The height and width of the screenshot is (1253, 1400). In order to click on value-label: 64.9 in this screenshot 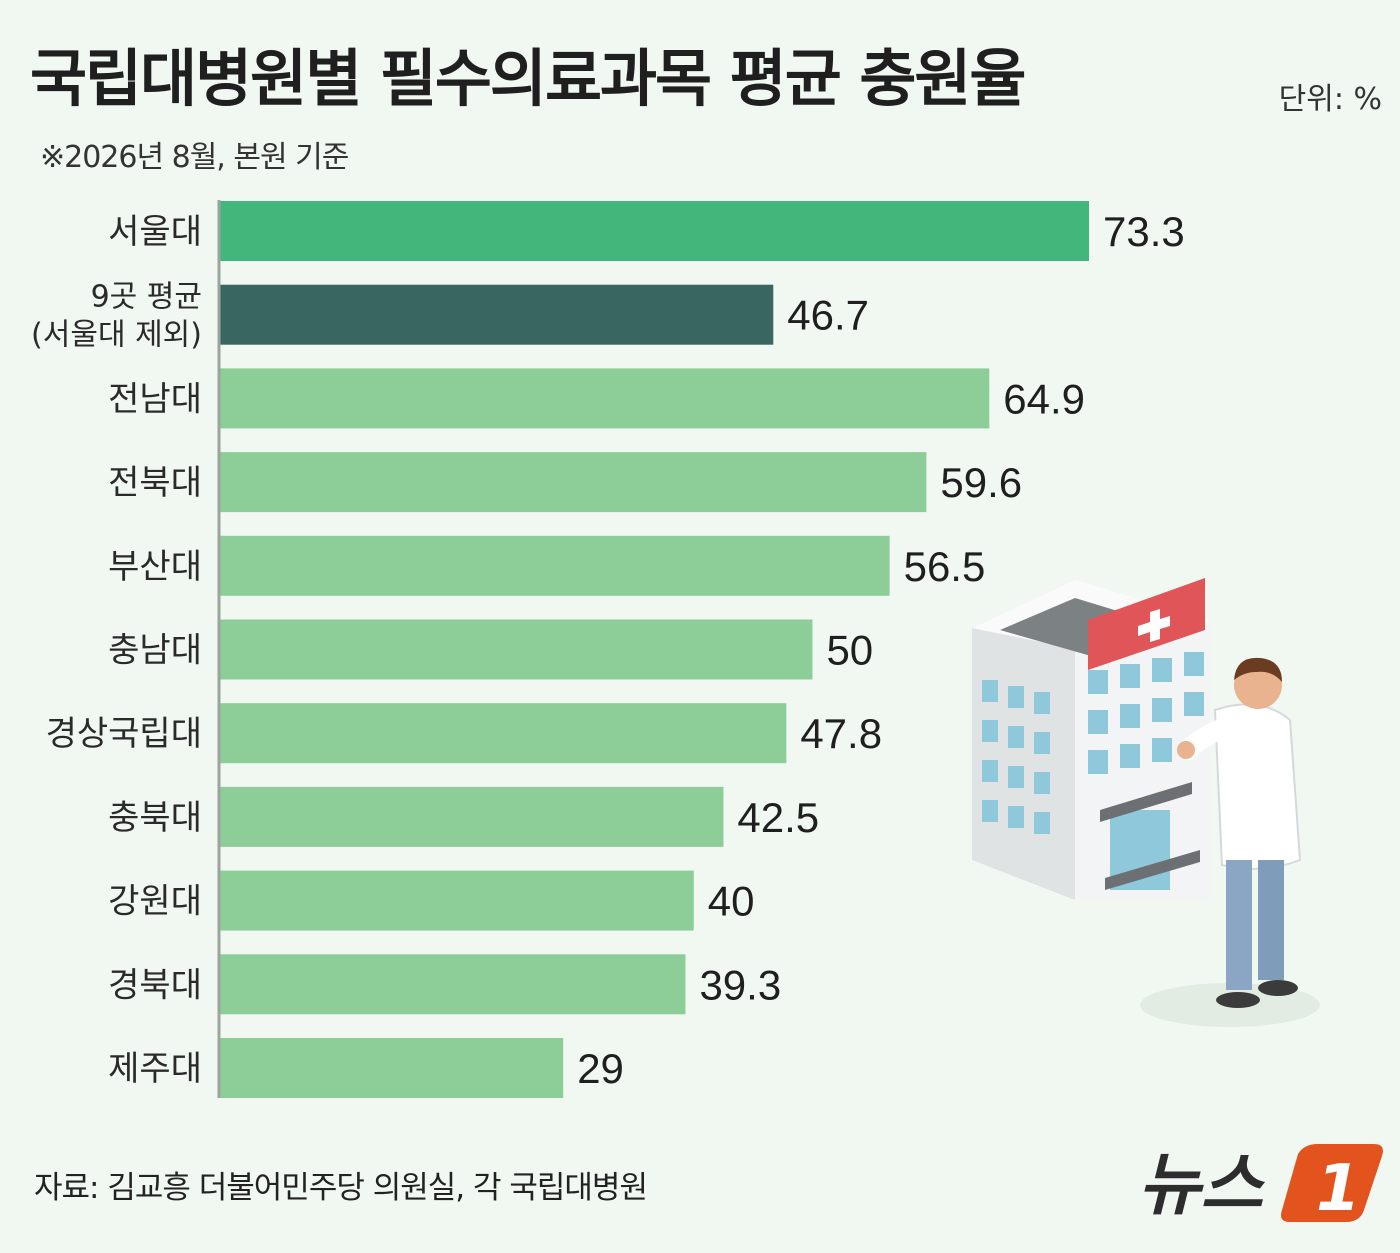, I will do `click(1044, 398)`.